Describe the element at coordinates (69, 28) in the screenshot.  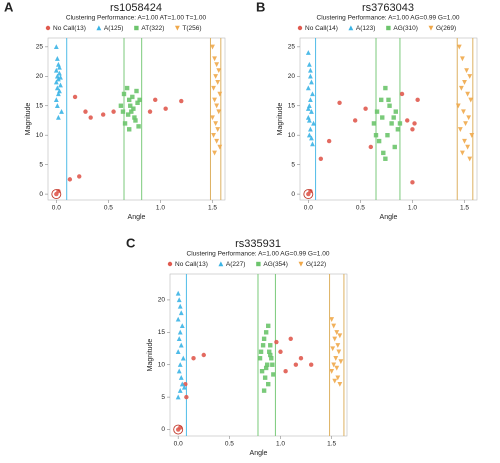
I see `legend-label: No Call(13)` at that location.